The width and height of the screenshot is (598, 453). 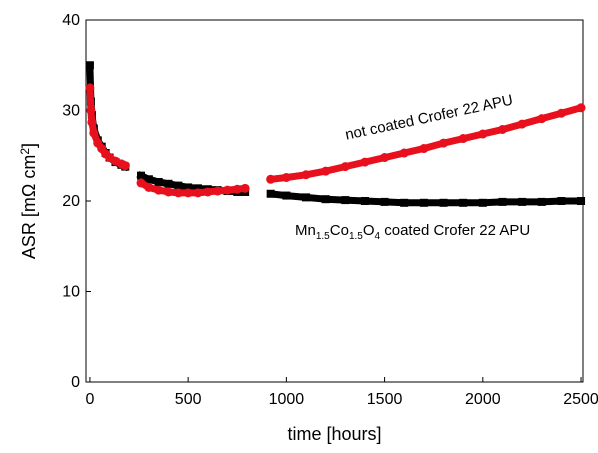 I want to click on annot-coated-sub3: 4, so click(x=378, y=236).